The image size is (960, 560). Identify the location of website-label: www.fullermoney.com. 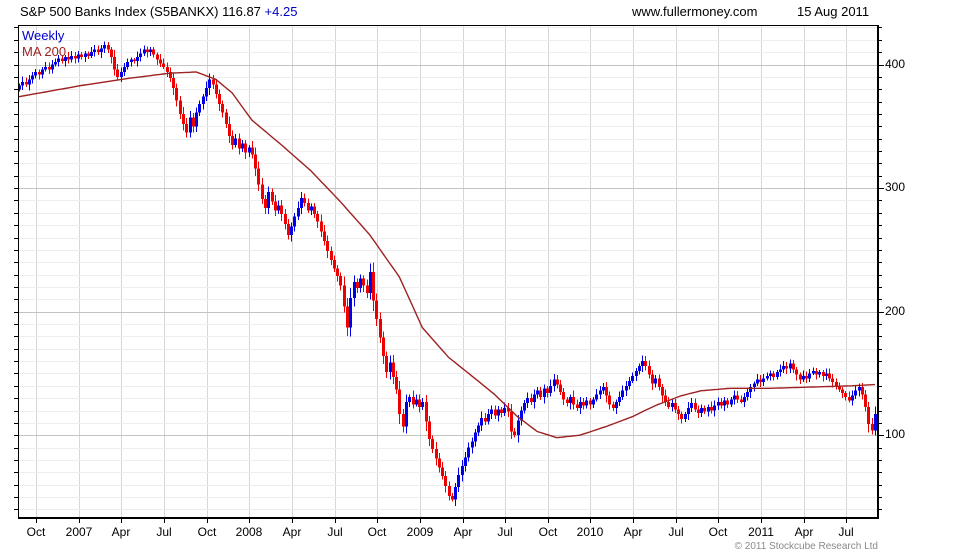
(695, 11).